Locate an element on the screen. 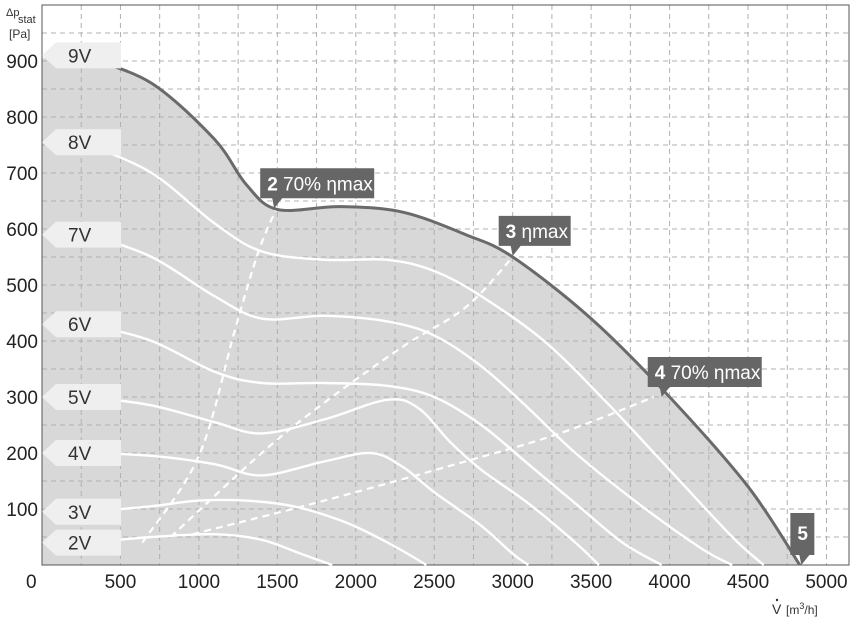  voltage-label-text: 9V is located at coordinates (80, 56).